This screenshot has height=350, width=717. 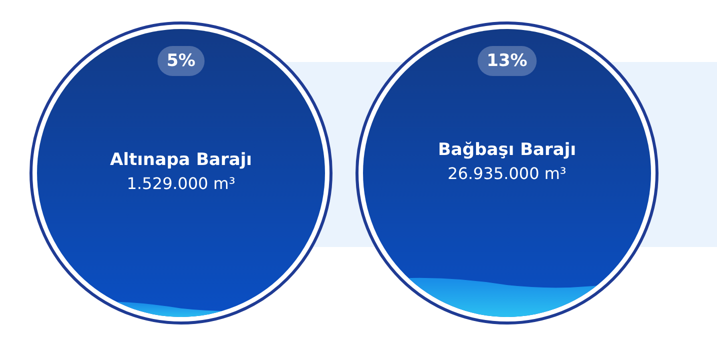 I want to click on data-label: 5%, so click(x=181, y=61).